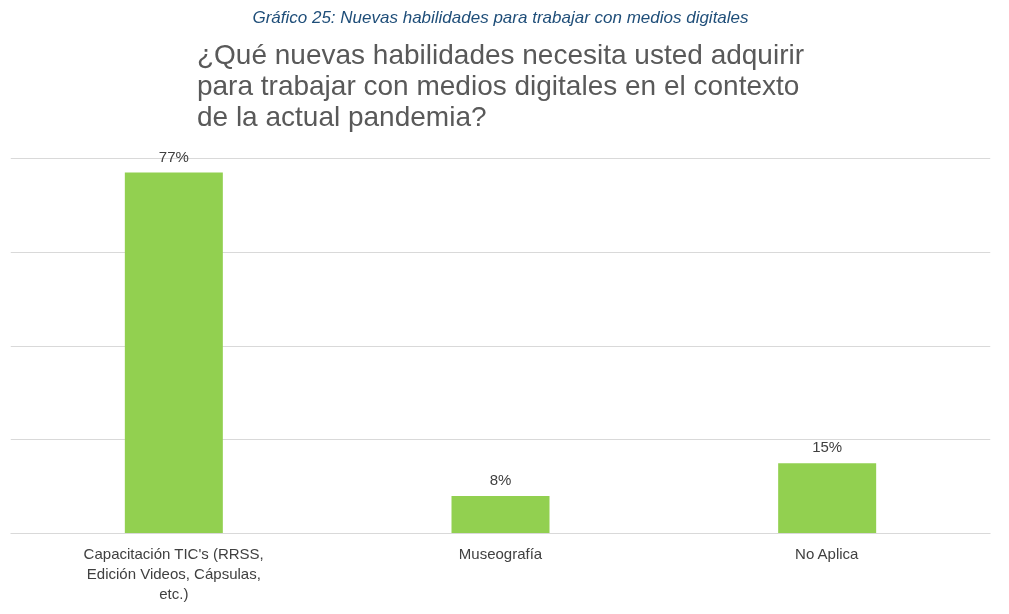 The image size is (1009, 614). I want to click on x-tick-label: No Aplica, so click(827, 553).